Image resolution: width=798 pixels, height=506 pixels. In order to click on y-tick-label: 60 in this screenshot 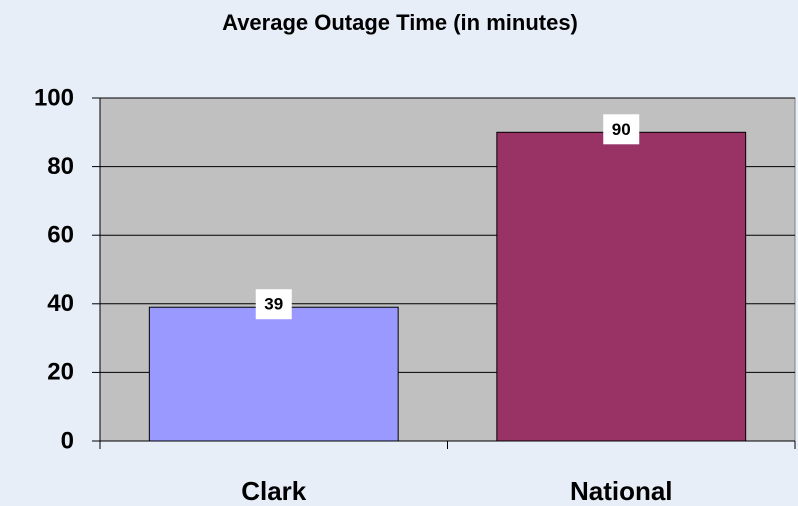, I will do `click(60, 235)`.